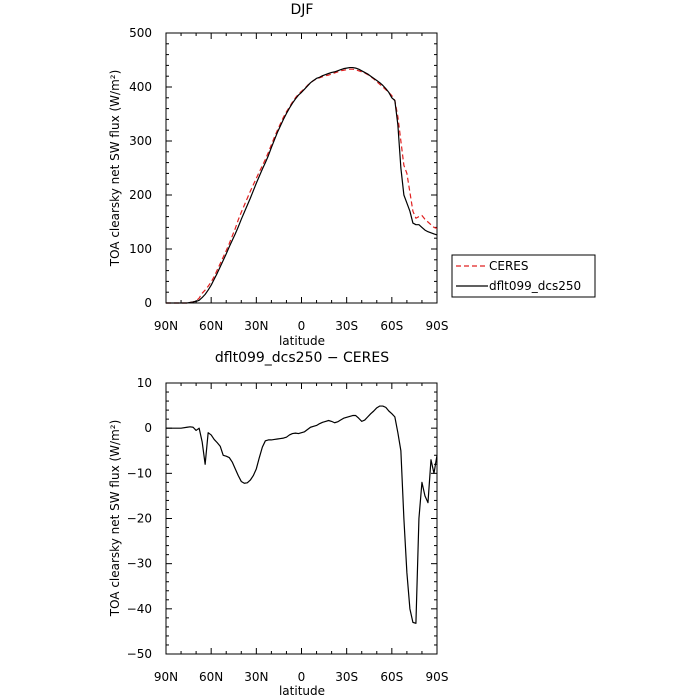  Describe the element at coordinates (302, 677) in the screenshot. I see `bottom-x-tick-label: 0` at that location.